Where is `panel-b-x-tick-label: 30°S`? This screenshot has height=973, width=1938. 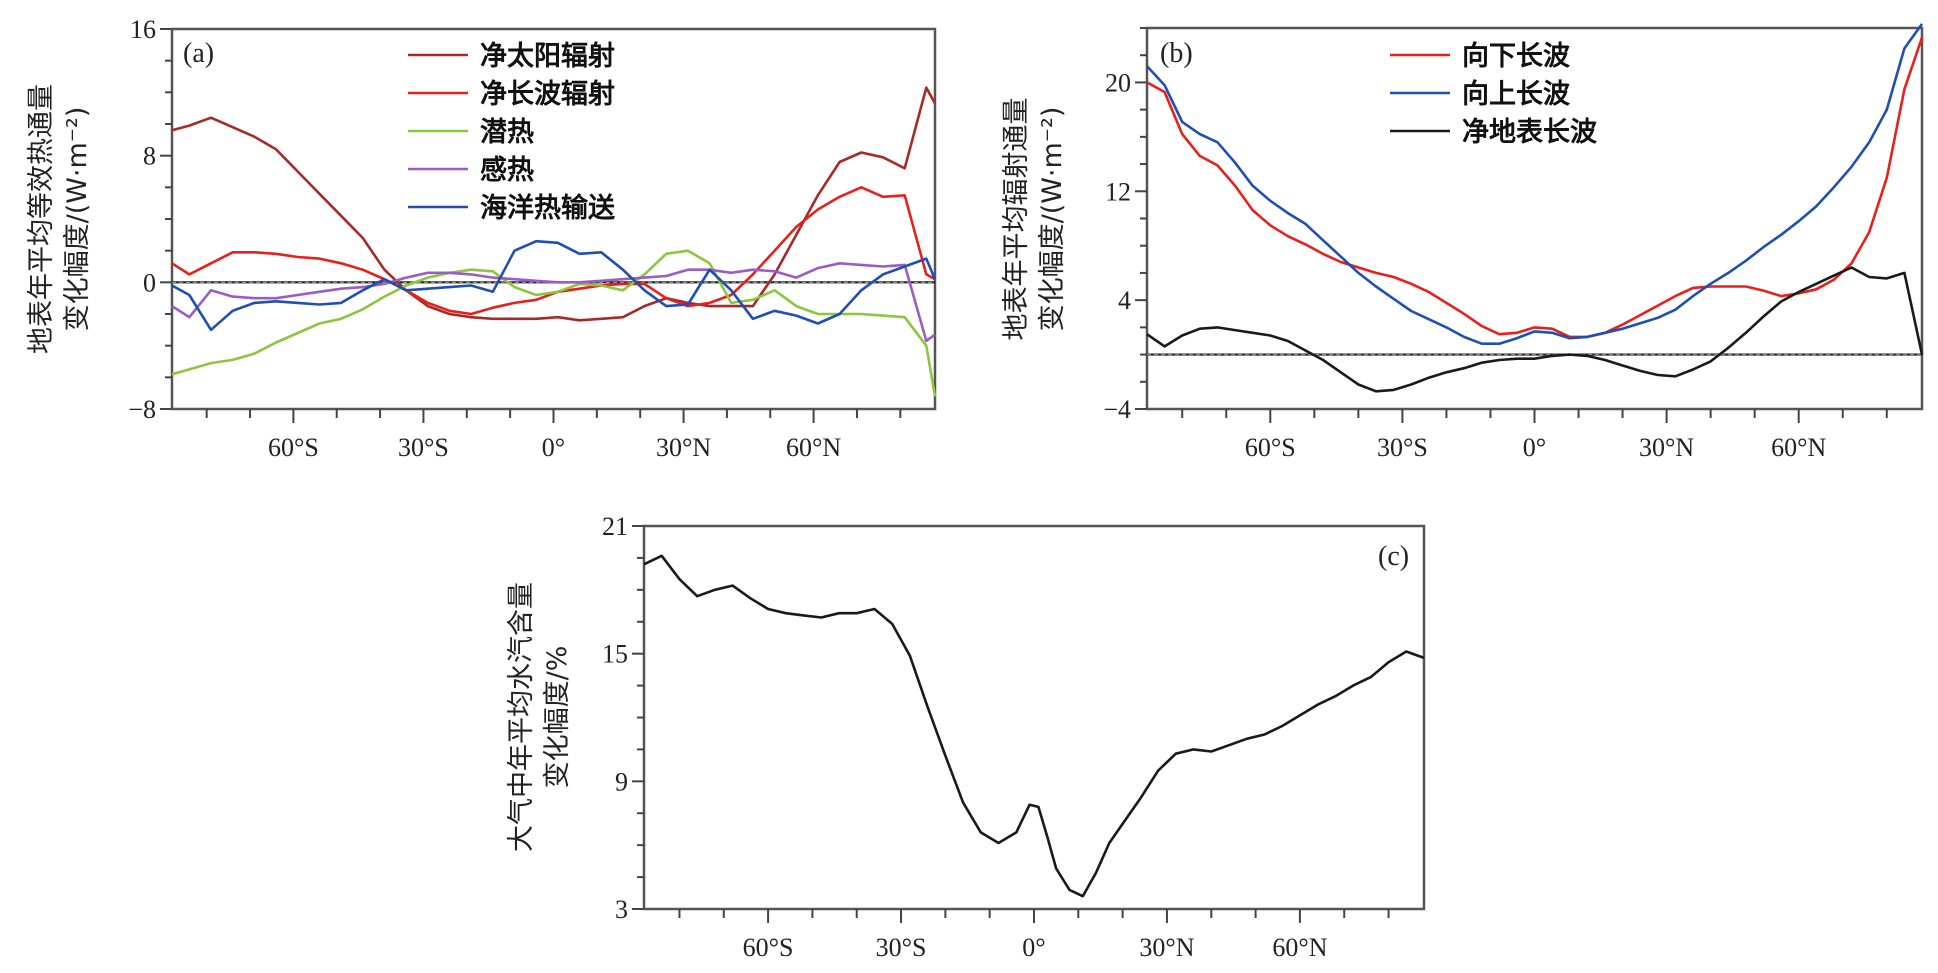 panel-b-x-tick-label: 30°S is located at coordinates (1402, 447).